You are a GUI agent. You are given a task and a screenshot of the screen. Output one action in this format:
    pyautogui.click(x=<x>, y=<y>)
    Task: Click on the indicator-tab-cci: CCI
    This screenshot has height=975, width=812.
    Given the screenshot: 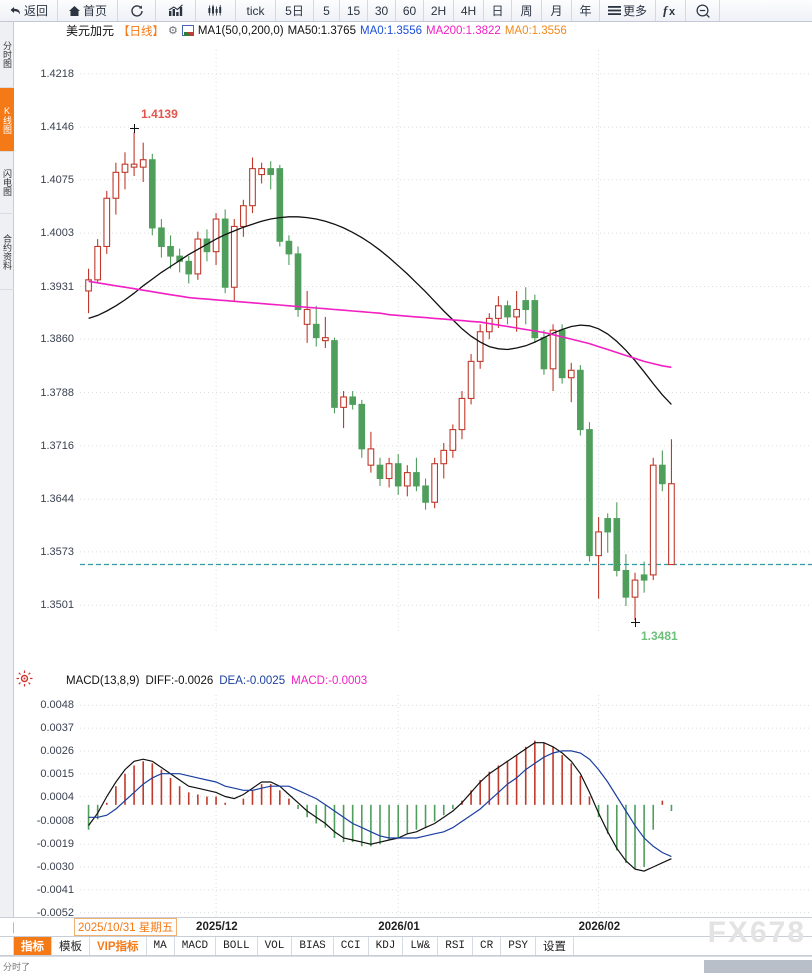 What is the action you would take?
    pyautogui.click(x=351, y=946)
    